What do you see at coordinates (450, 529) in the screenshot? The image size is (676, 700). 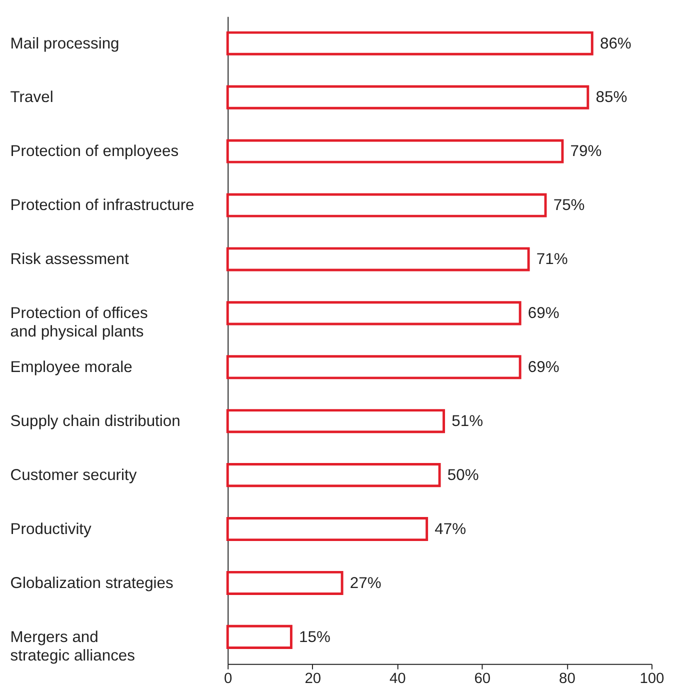 I see `data-label: 47%` at bounding box center [450, 529].